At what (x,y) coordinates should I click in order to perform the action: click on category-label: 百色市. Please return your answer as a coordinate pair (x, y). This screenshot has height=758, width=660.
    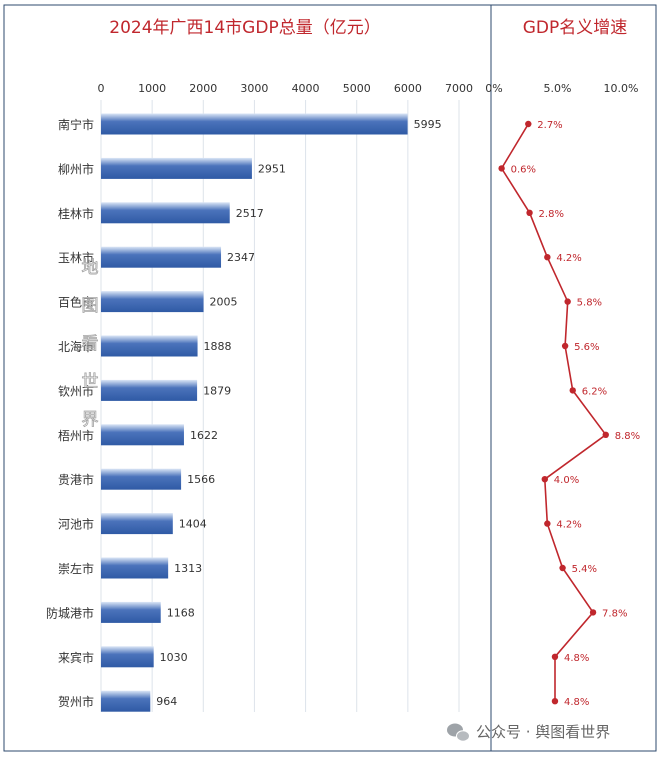
    Looking at the image, I should click on (76, 302).